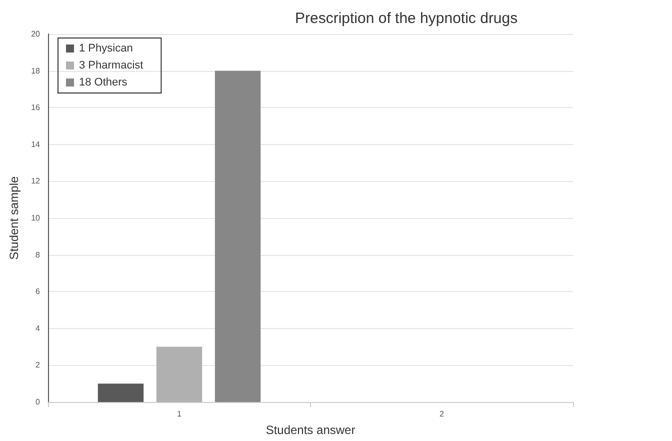 The image size is (672, 441). Describe the element at coordinates (36, 34) in the screenshot. I see `y-tick-label: 20` at that location.